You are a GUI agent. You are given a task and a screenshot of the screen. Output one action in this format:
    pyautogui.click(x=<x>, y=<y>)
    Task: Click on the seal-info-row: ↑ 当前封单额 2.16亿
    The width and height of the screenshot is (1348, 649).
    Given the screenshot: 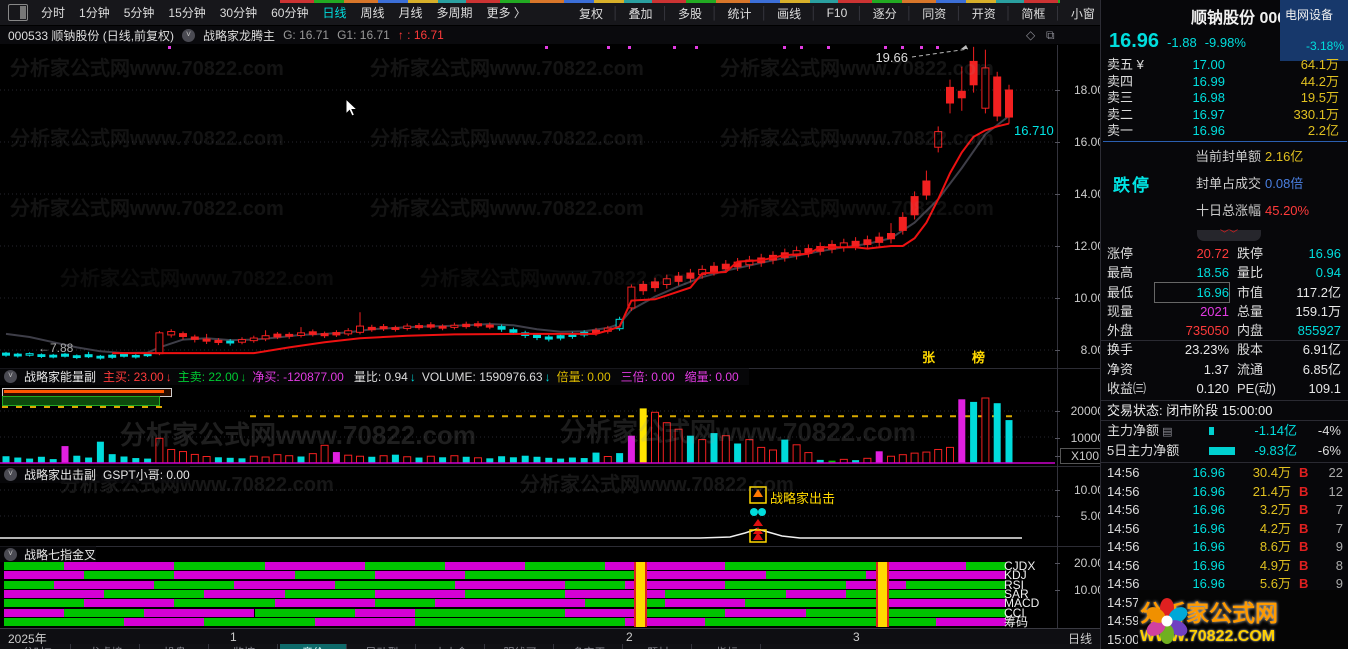 What is the action you would take?
    pyautogui.click(x=1249, y=156)
    